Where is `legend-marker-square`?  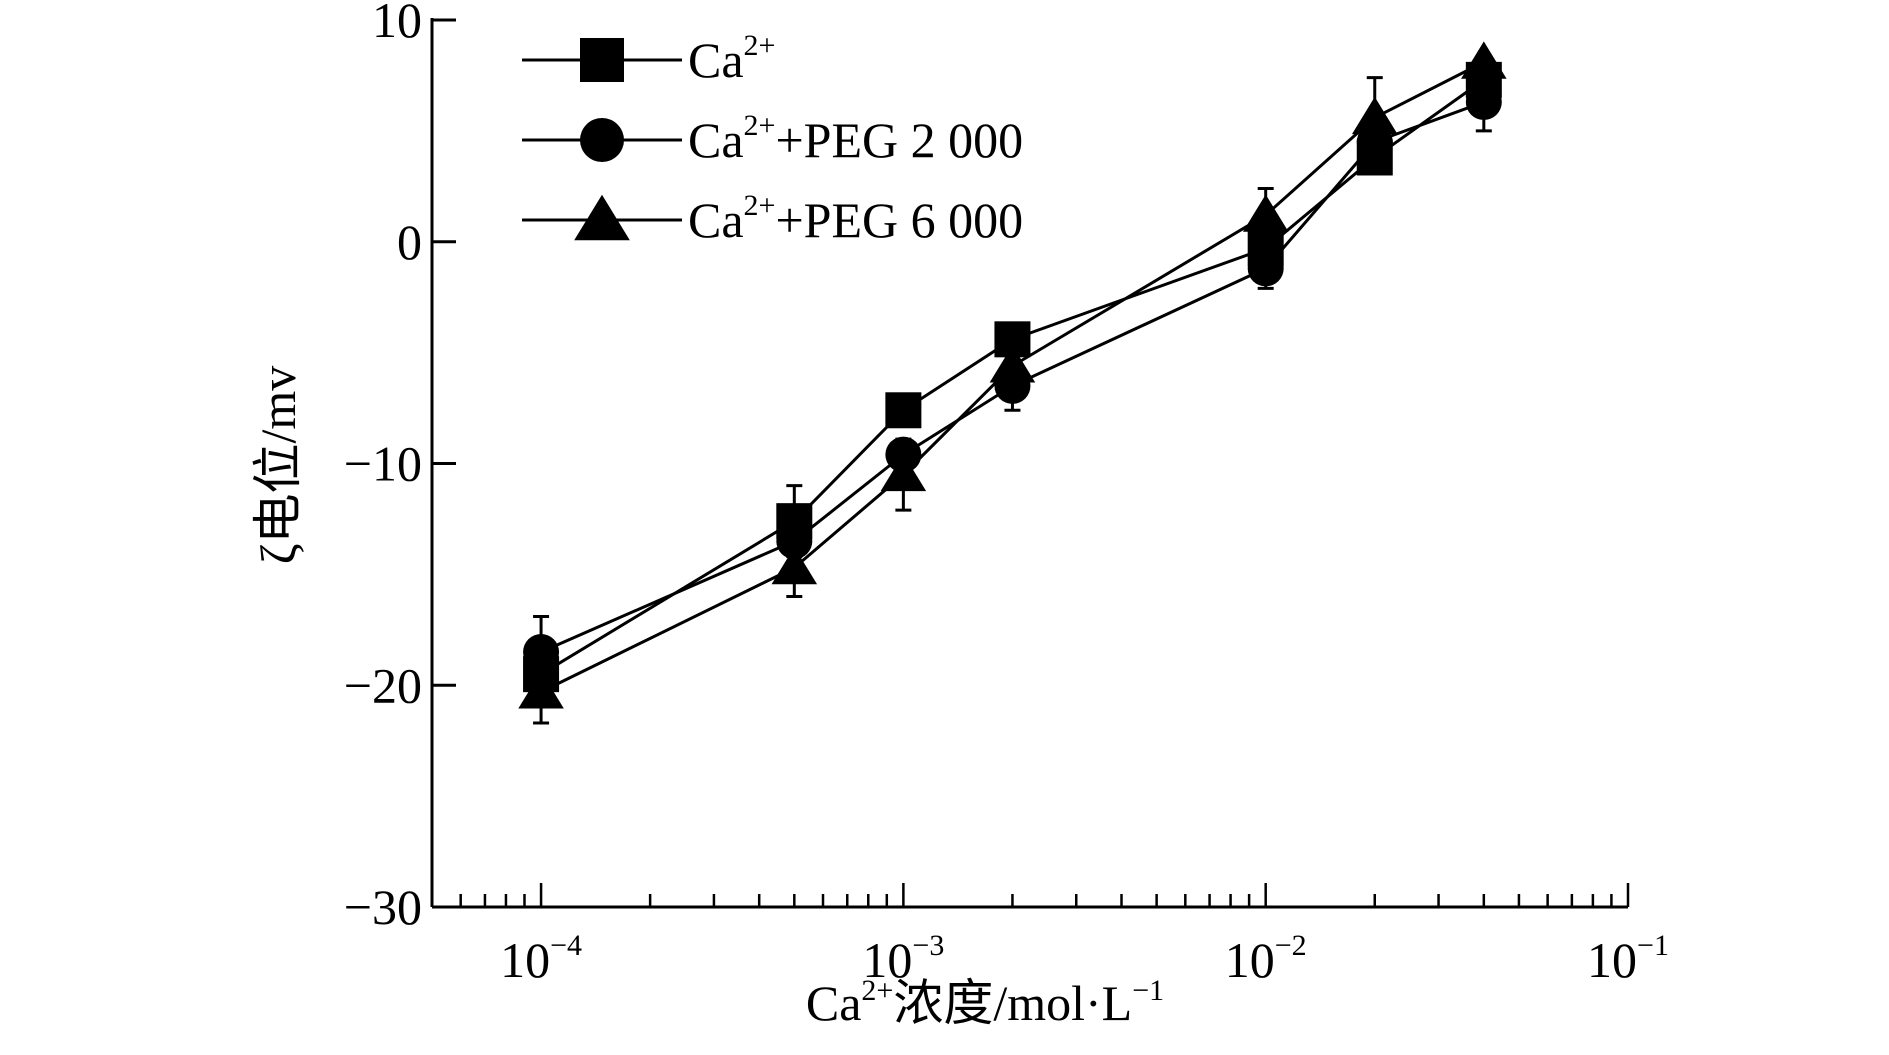 legend-marker-square is located at coordinates (602, 60).